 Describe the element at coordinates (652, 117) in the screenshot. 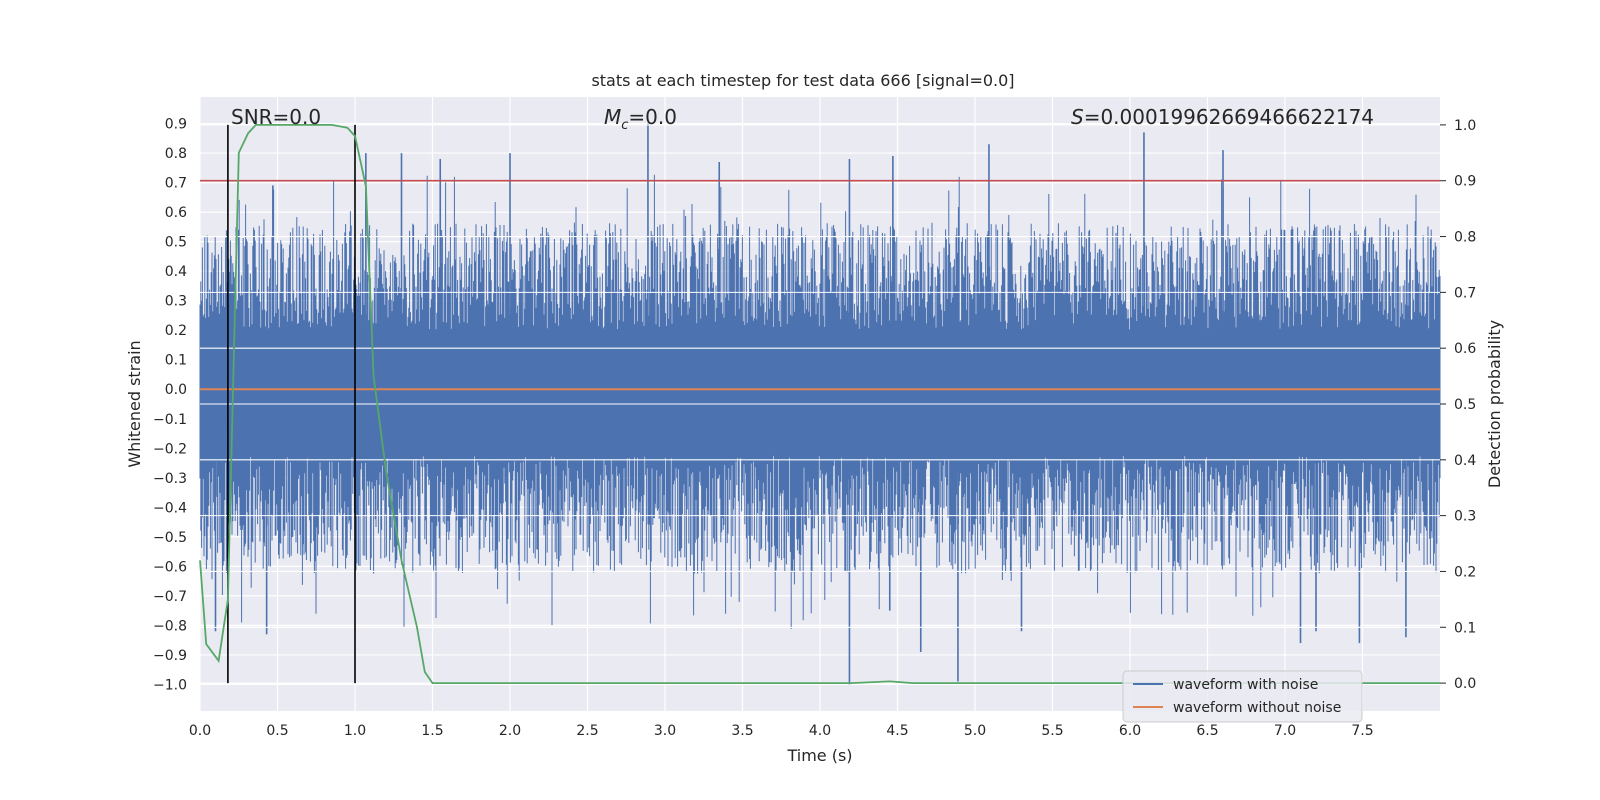

I see `chirp-mass-value: =0.0` at that location.